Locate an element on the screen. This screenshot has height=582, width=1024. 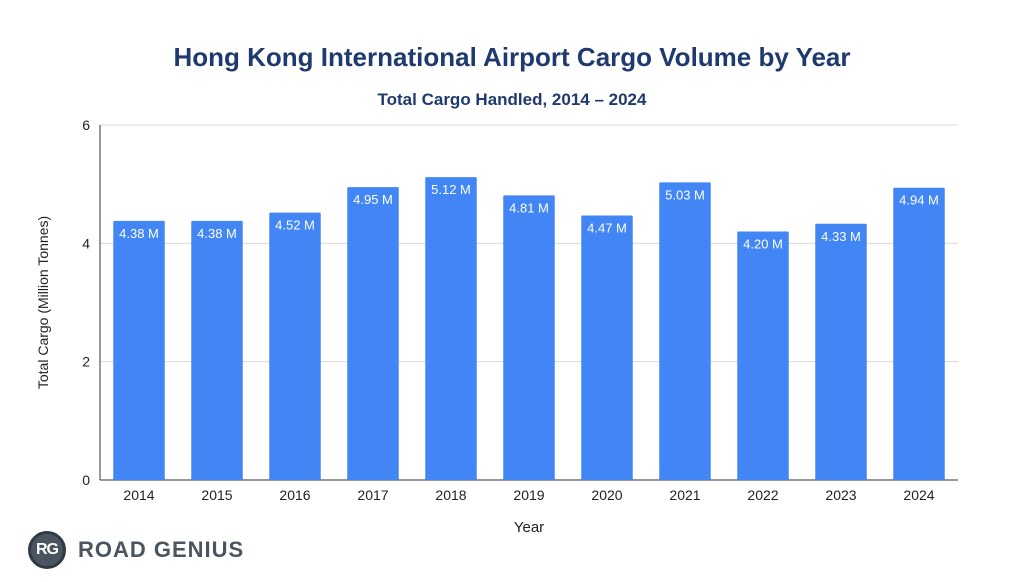
x-tick-label: 2024 is located at coordinates (918, 495).